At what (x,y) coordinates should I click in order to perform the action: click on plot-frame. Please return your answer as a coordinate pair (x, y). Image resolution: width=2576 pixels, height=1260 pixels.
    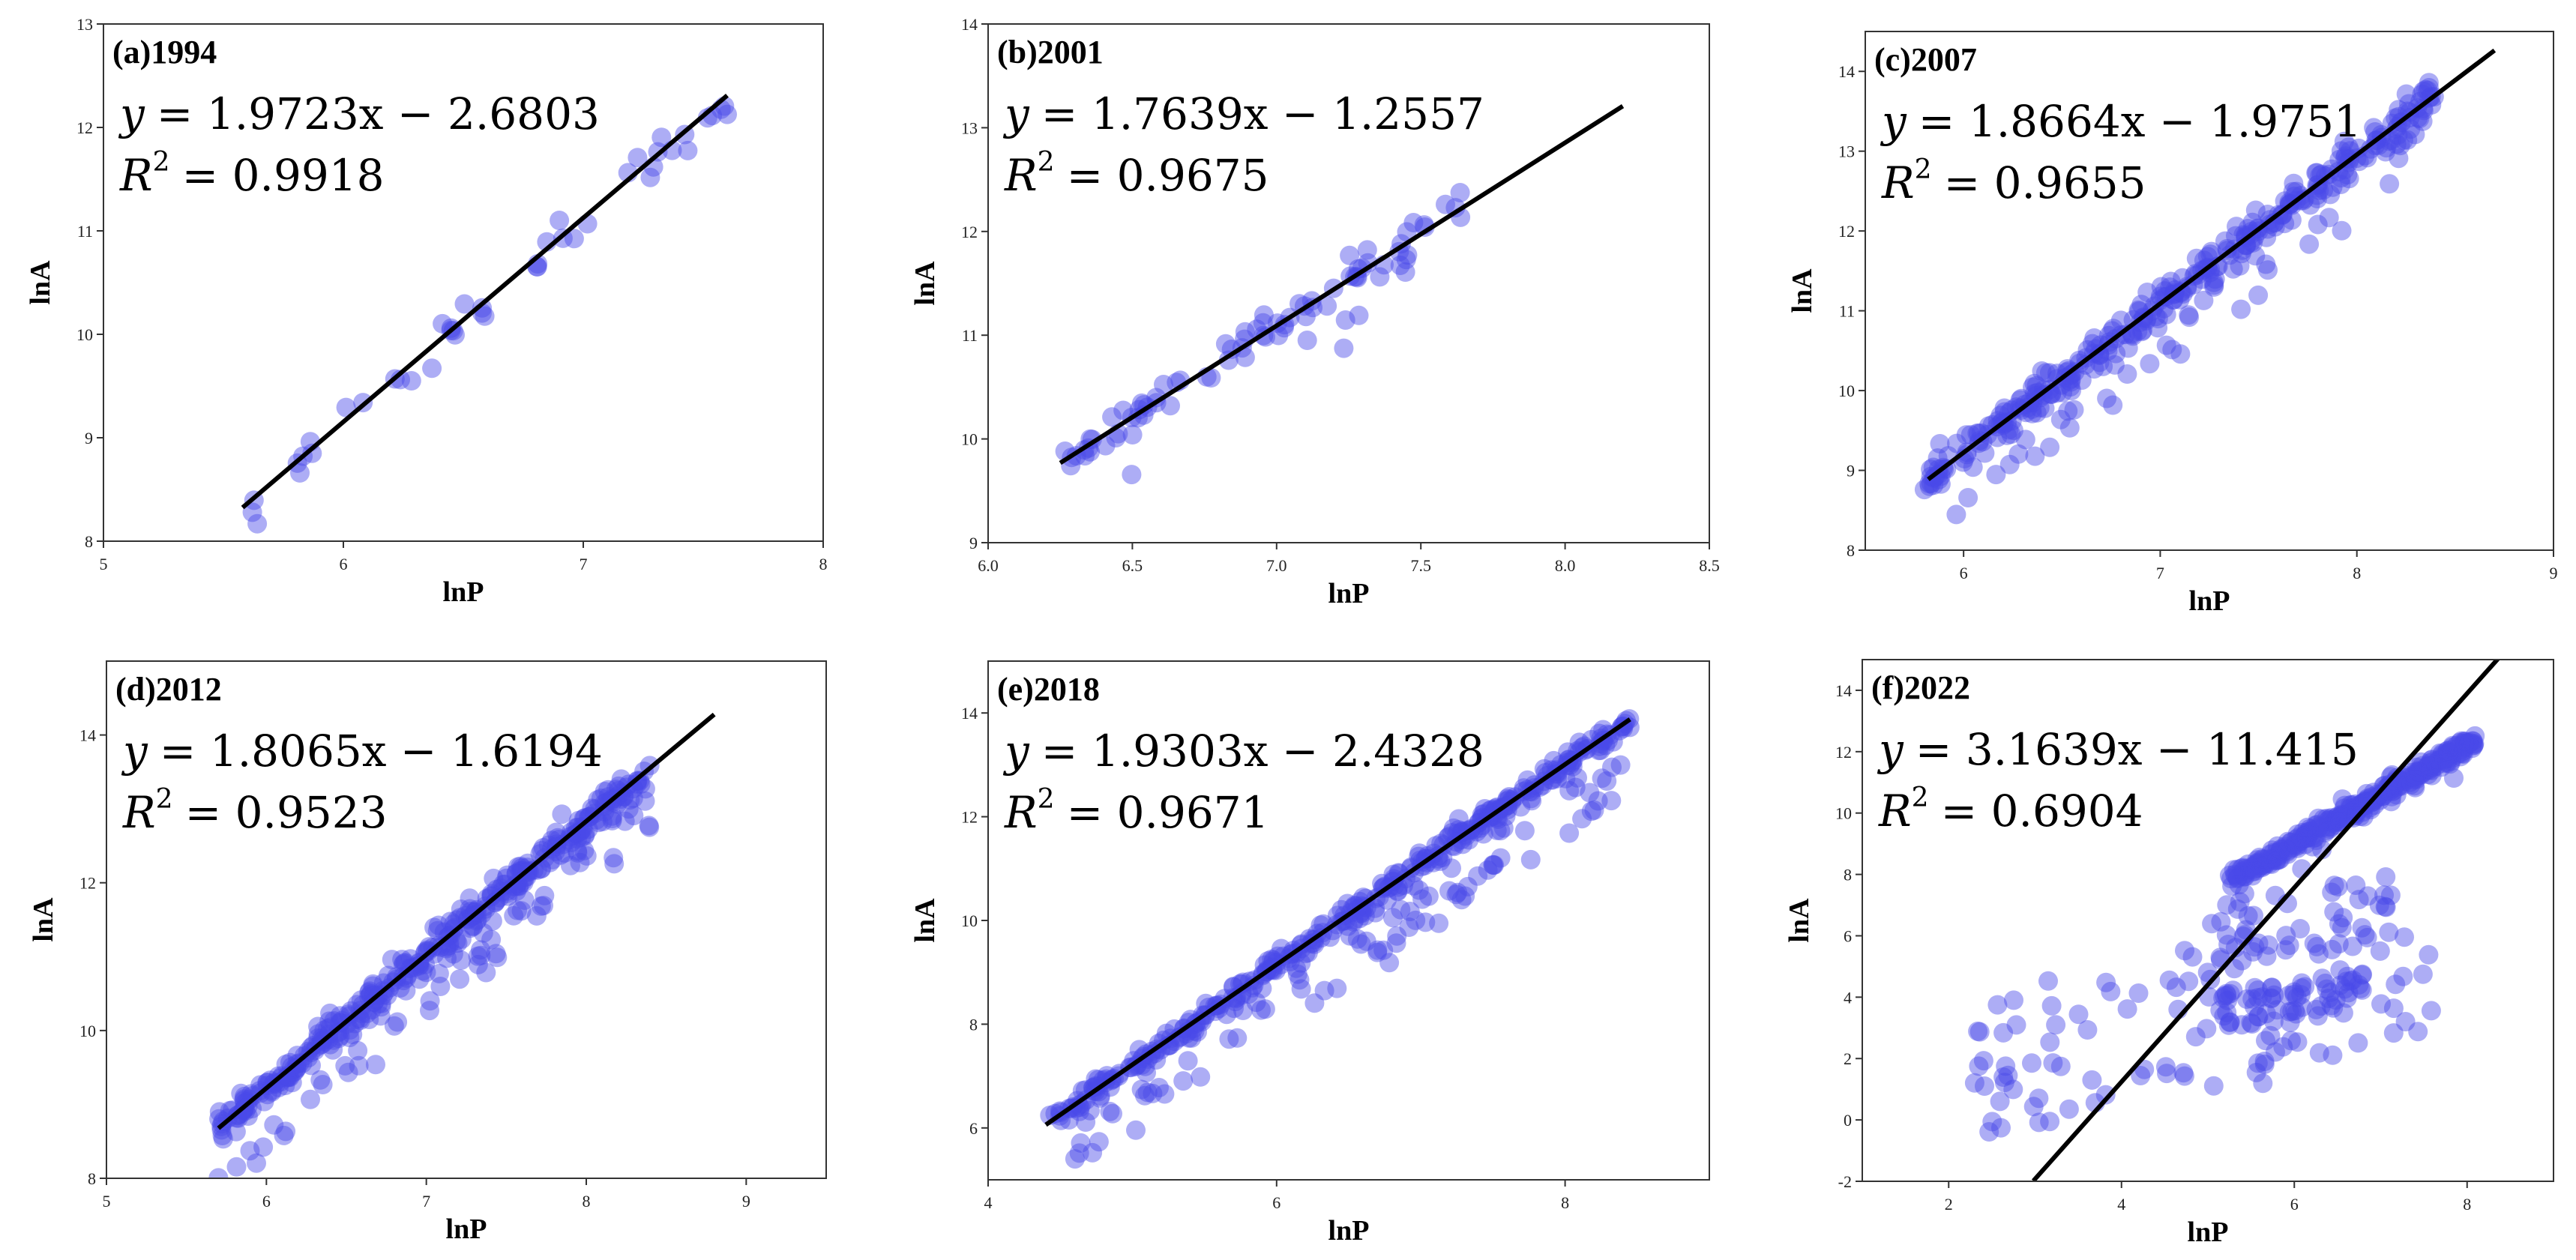
    Looking at the image, I should click on (1348, 283).